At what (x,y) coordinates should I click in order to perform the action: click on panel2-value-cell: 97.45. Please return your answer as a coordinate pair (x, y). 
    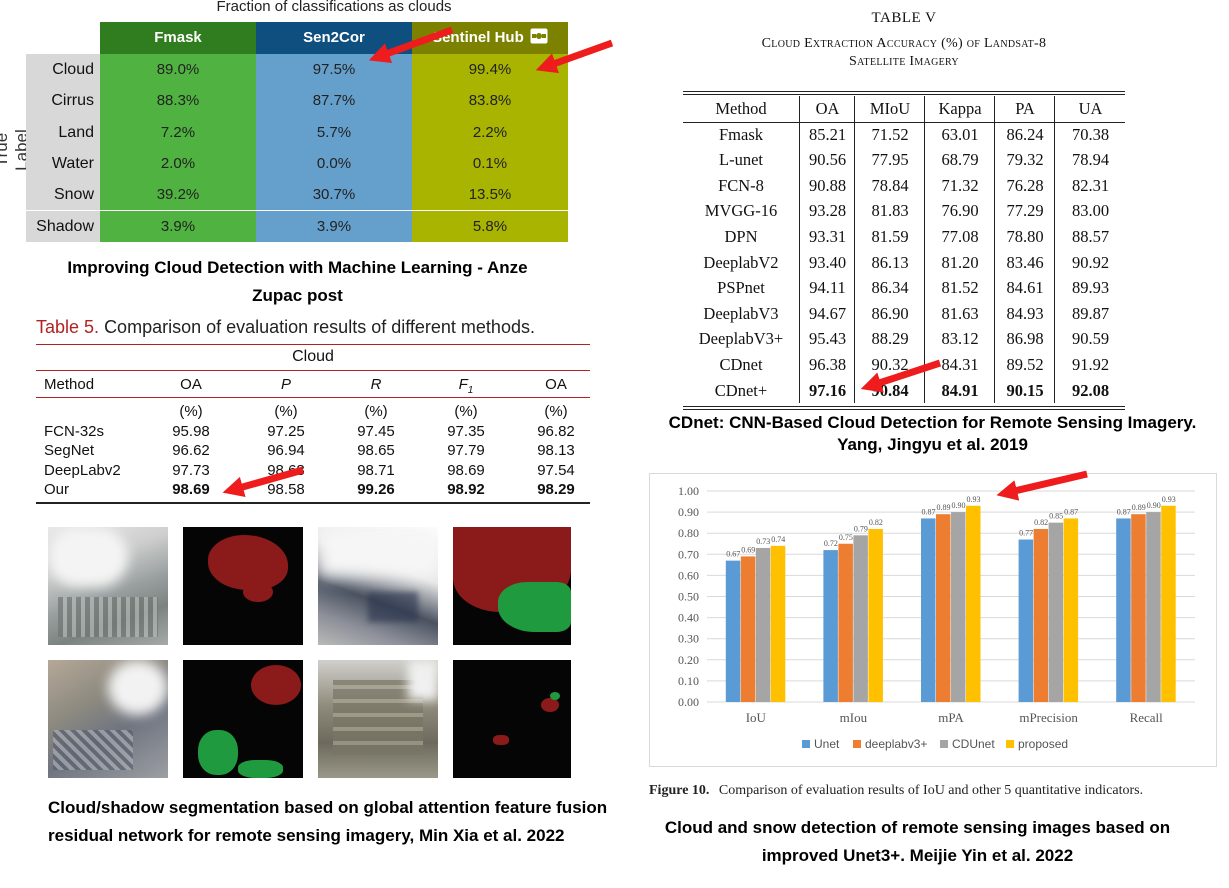
    Looking at the image, I should click on (376, 431).